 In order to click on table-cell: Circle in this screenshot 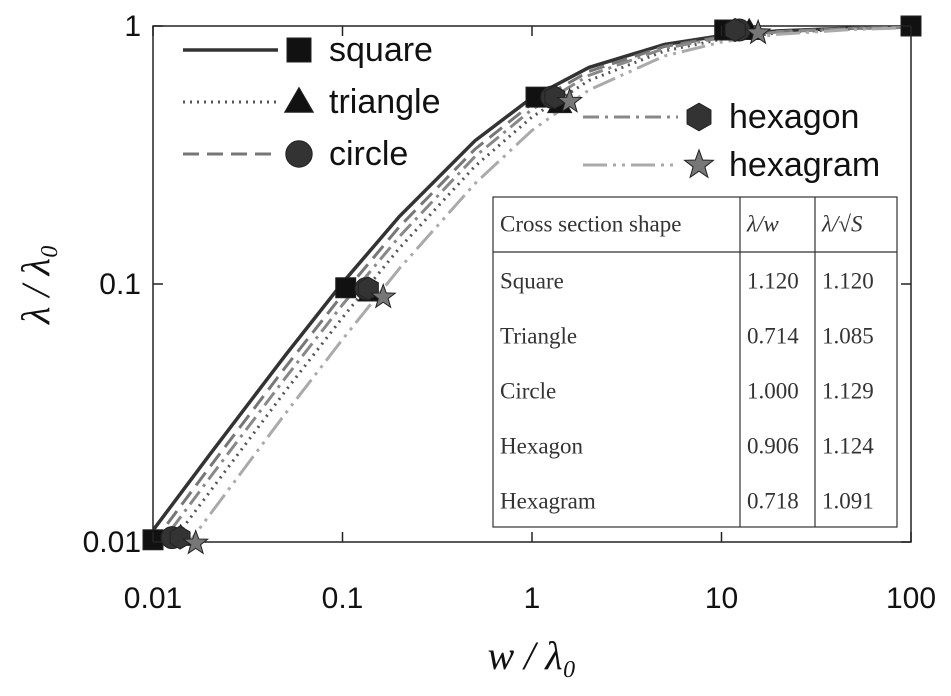, I will do `click(528, 390)`.